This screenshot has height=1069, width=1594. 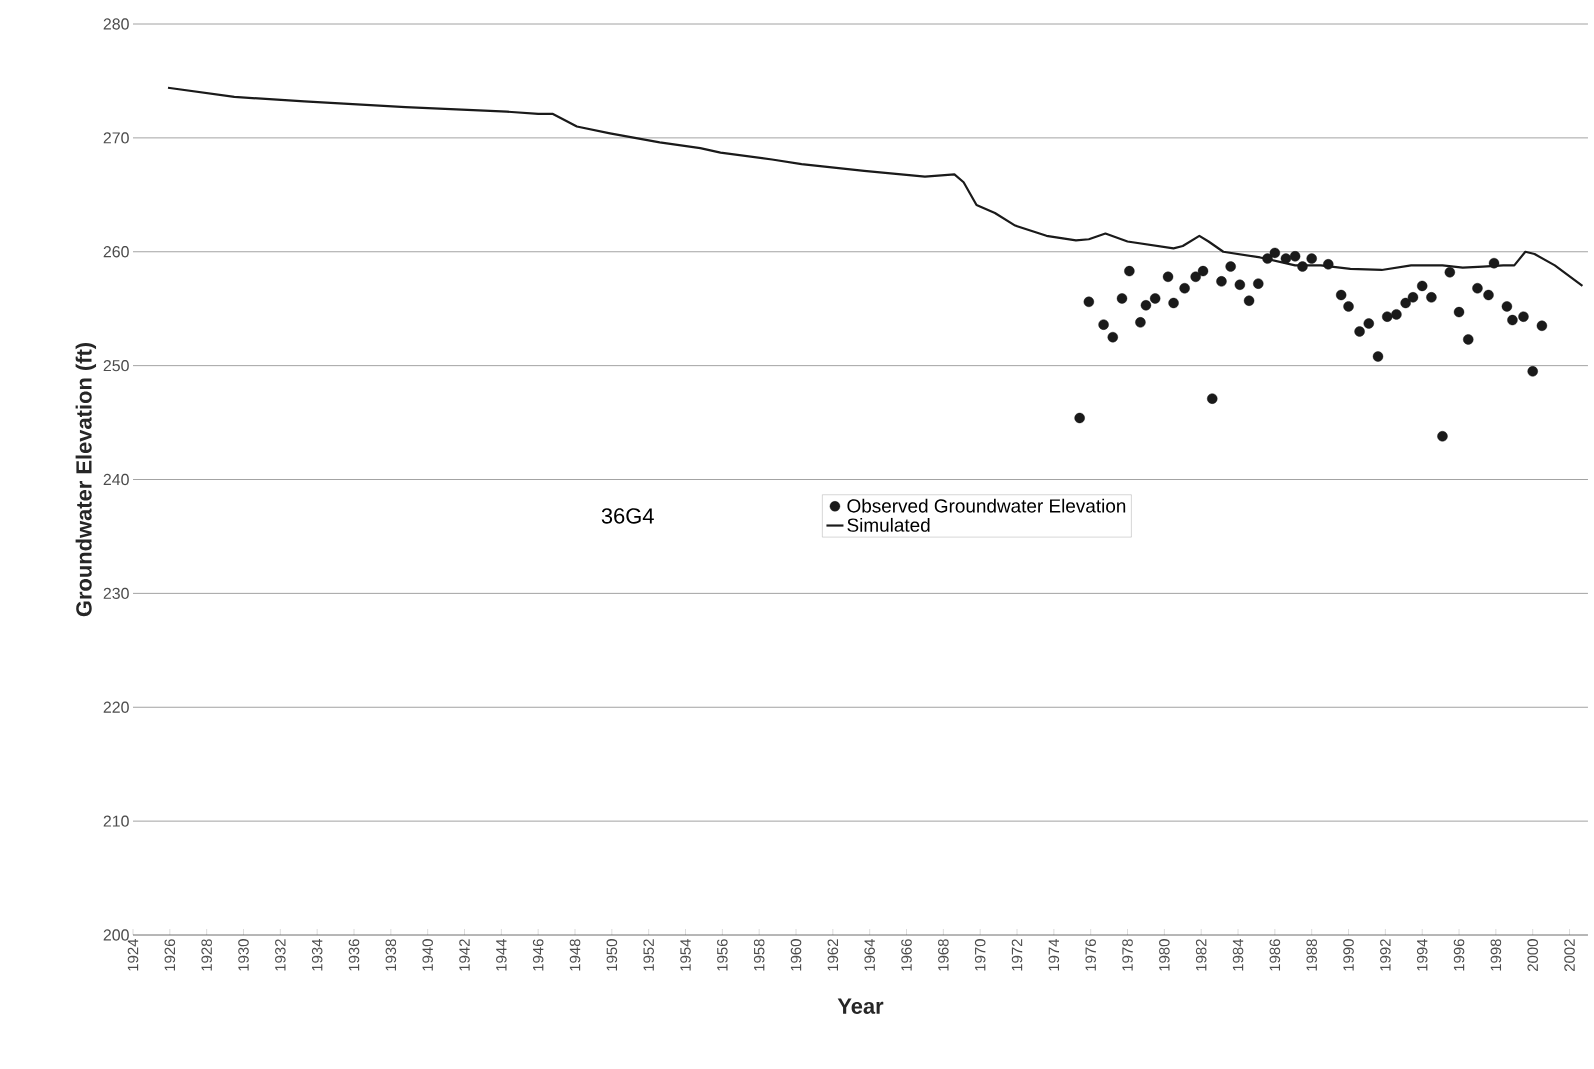 I want to click on x-tick-label: 1964, so click(x=869, y=954).